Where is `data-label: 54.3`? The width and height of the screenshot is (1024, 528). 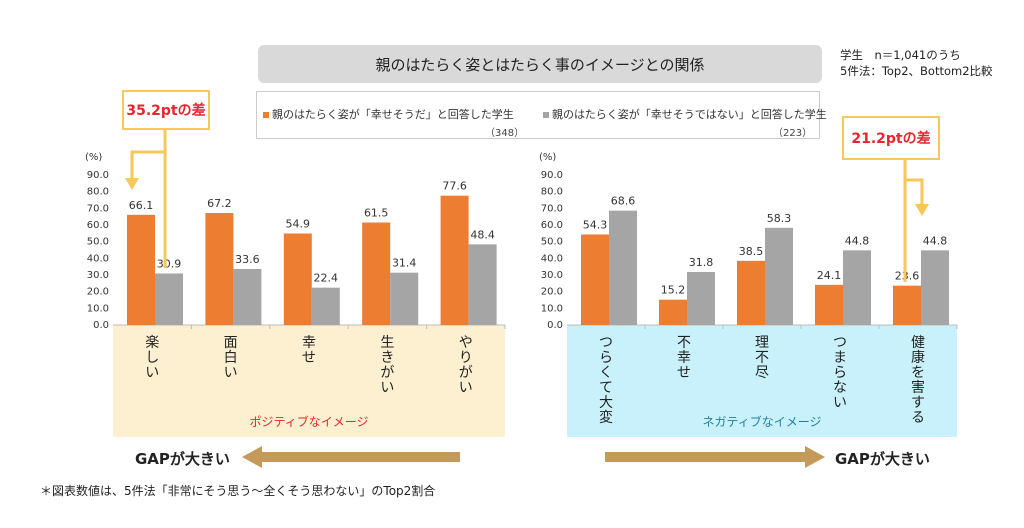 data-label: 54.3 is located at coordinates (595, 225).